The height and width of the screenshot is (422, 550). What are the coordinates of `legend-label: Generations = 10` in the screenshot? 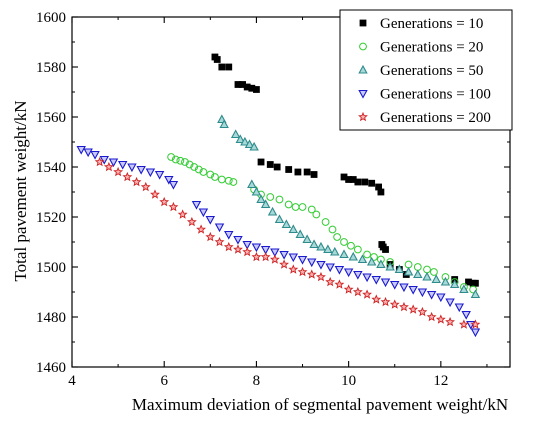 It's located at (431, 24).